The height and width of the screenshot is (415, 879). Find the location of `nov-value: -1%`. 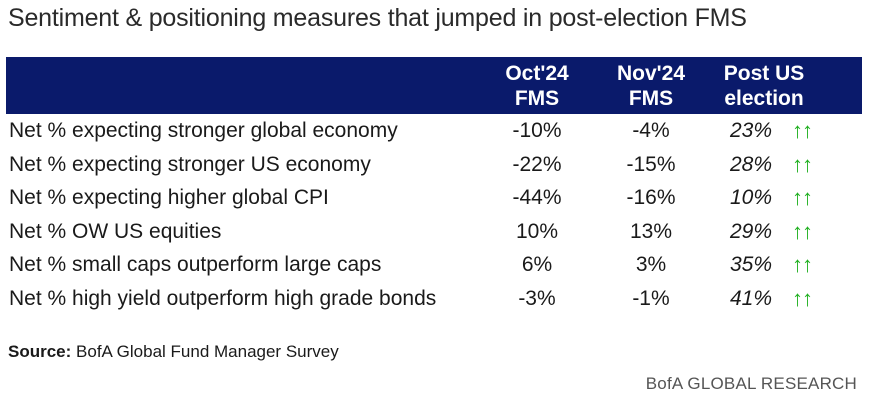

nov-value: -1% is located at coordinates (651, 298).